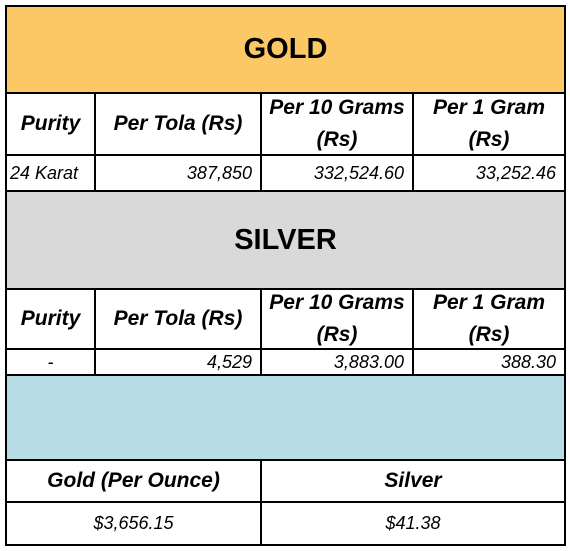 This screenshot has height=551, width=570. What do you see at coordinates (528, 361) in the screenshot?
I see `silver-per-1-gram-value: 388.30` at bounding box center [528, 361].